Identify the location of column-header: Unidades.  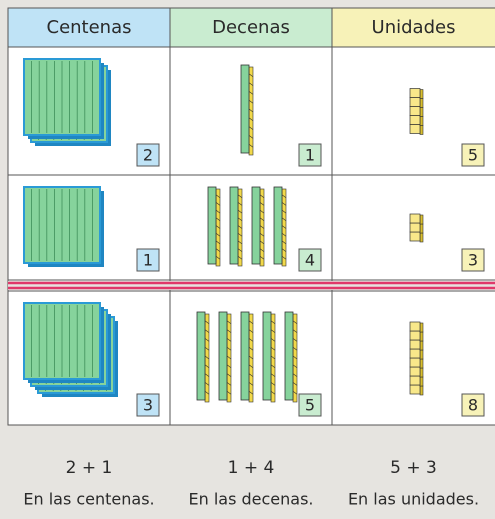
(414, 27).